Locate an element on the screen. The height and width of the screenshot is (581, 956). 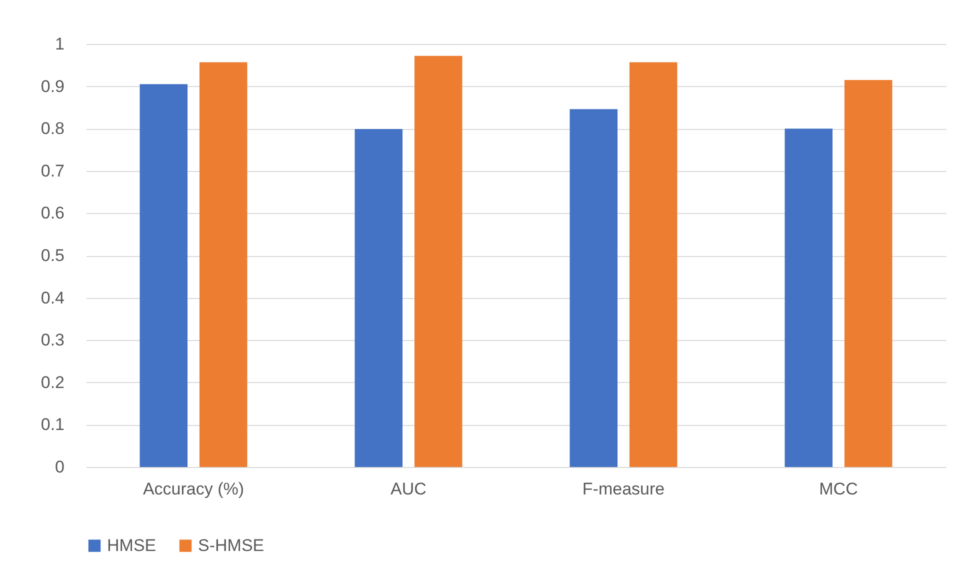
legend-label: S-HMSE is located at coordinates (231, 545).